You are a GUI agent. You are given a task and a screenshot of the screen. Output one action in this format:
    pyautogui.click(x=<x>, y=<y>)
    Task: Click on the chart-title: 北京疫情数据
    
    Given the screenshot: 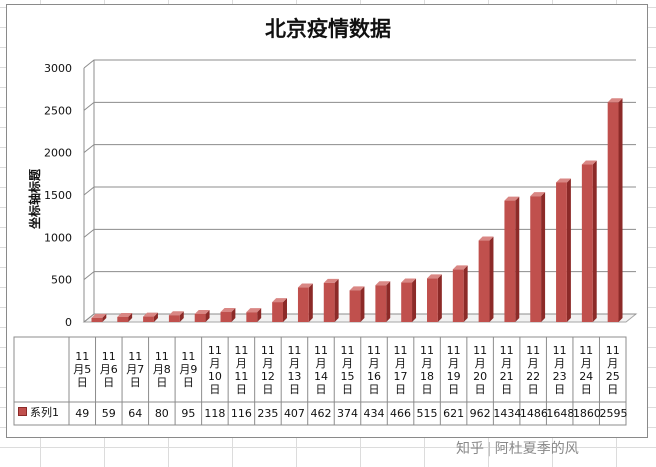 What is the action you would take?
    pyautogui.click(x=328, y=29)
    